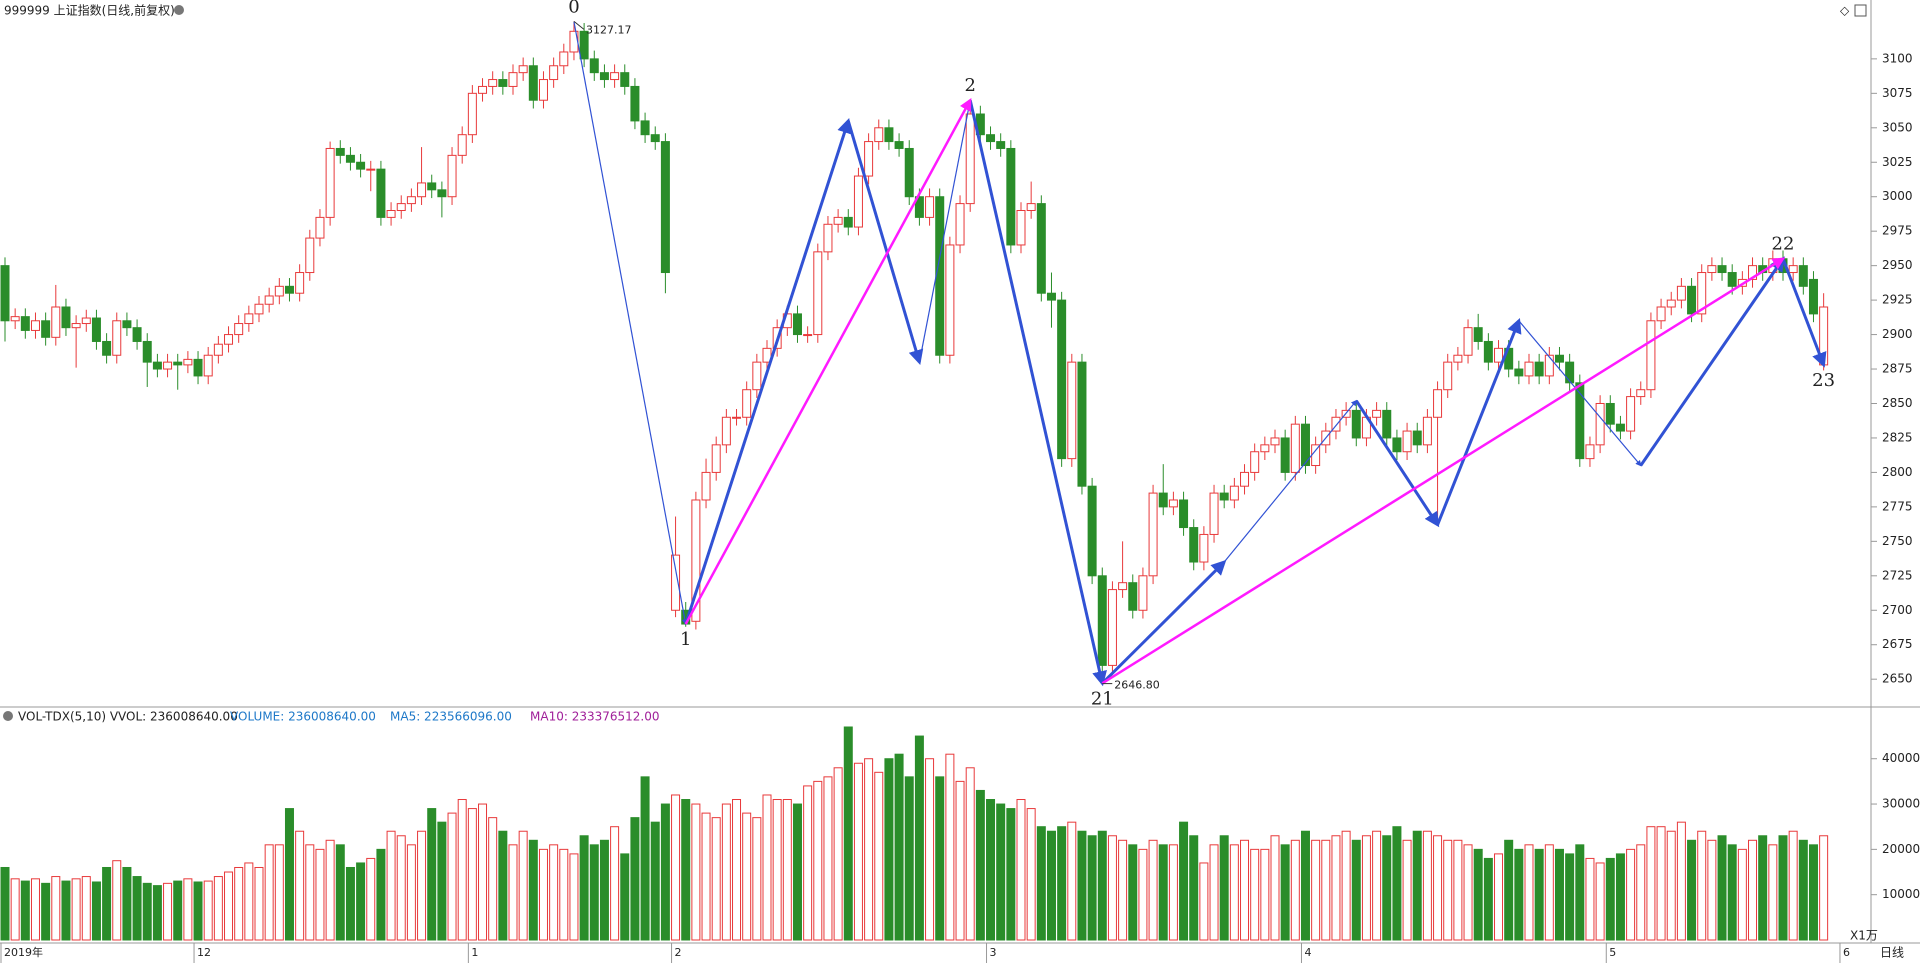 Image resolution: width=1920 pixels, height=963 pixels. I want to click on y-tick-label: 2825, so click(1897, 437).